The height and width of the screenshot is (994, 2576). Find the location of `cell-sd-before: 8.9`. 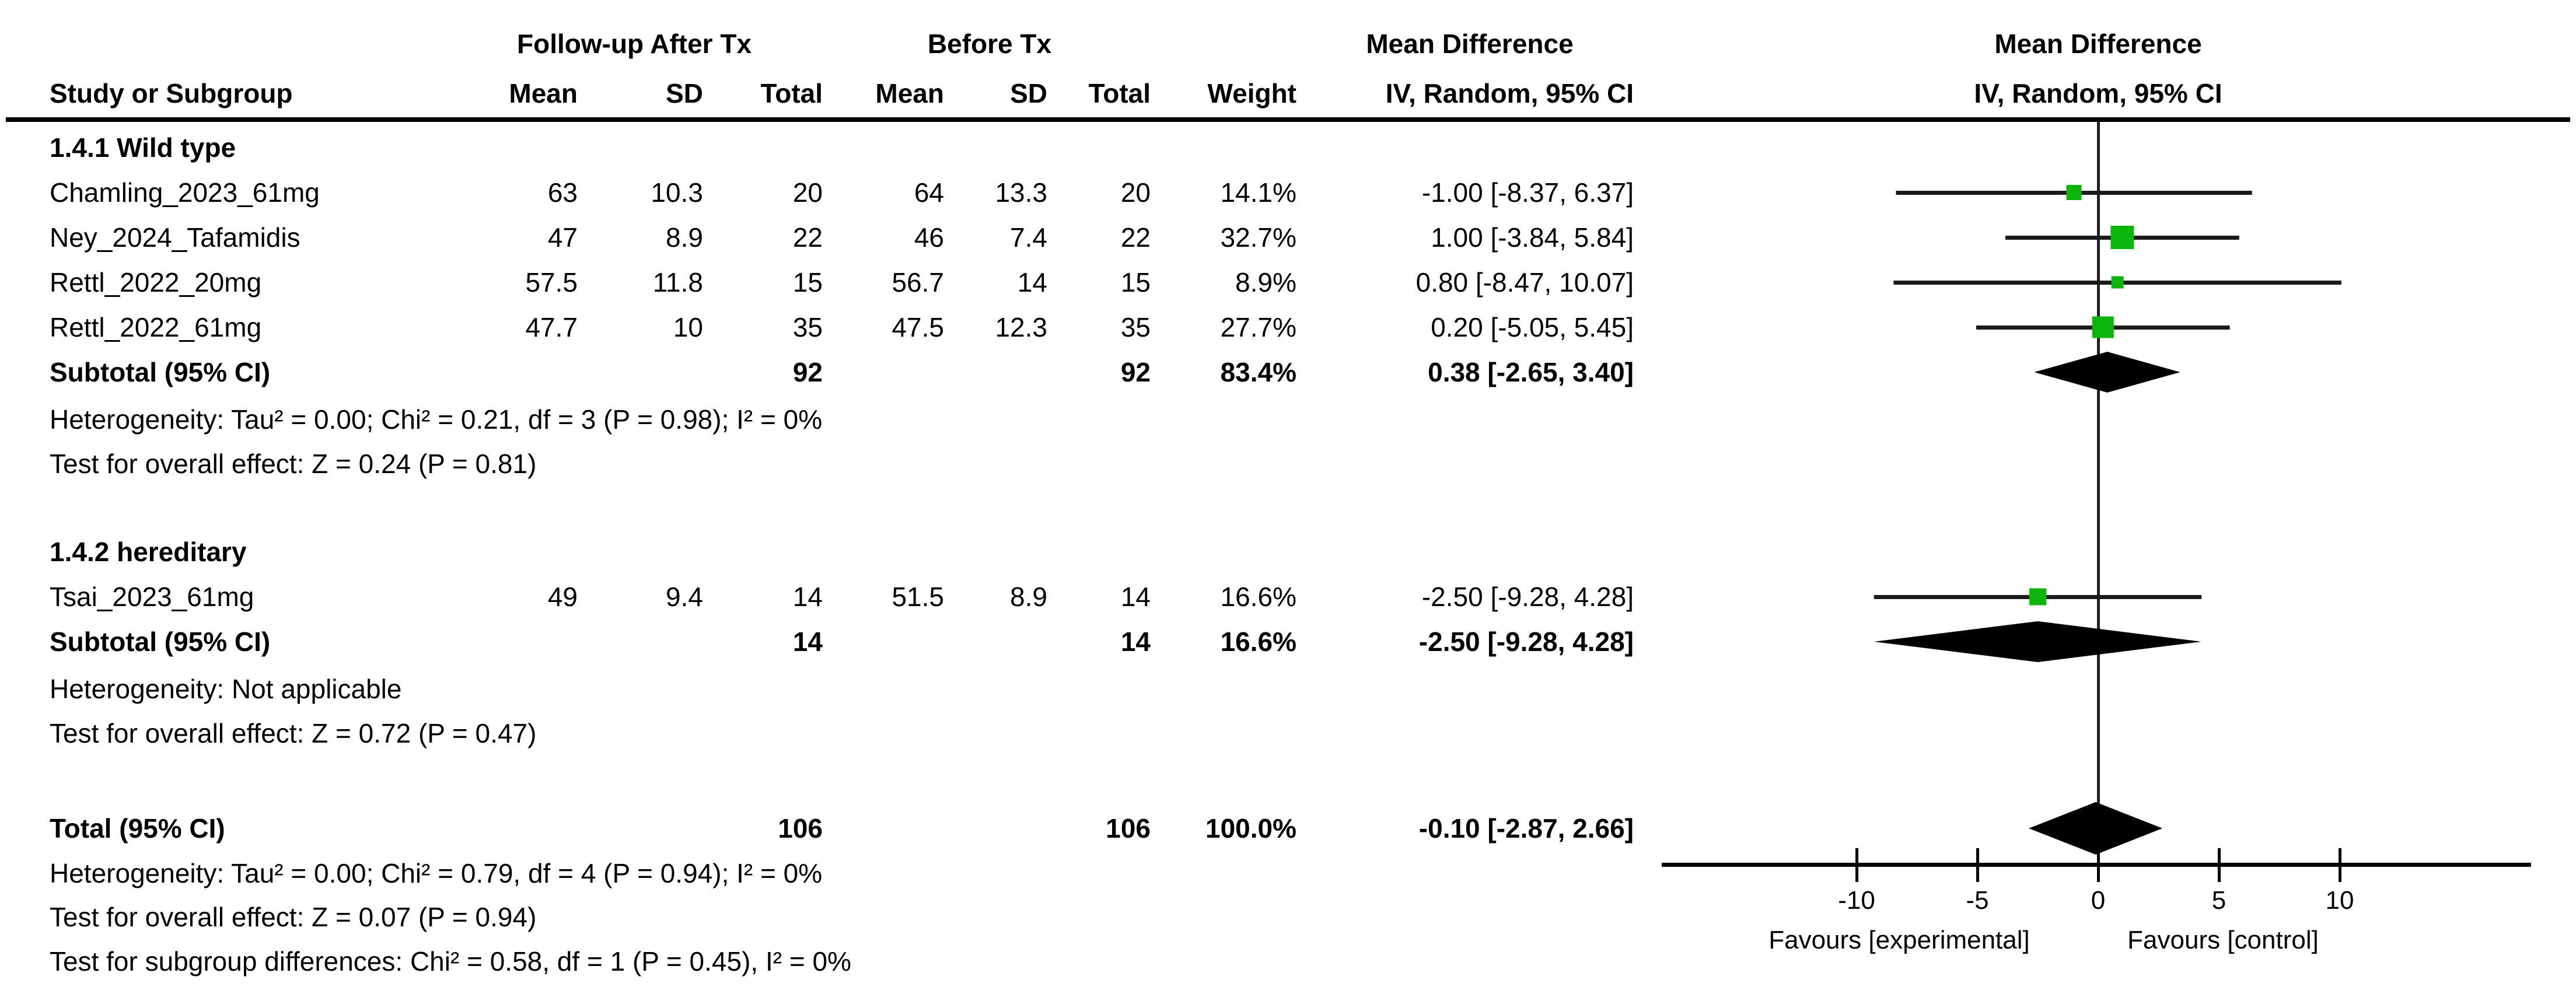

cell-sd-before: 8.9 is located at coordinates (1028, 597).